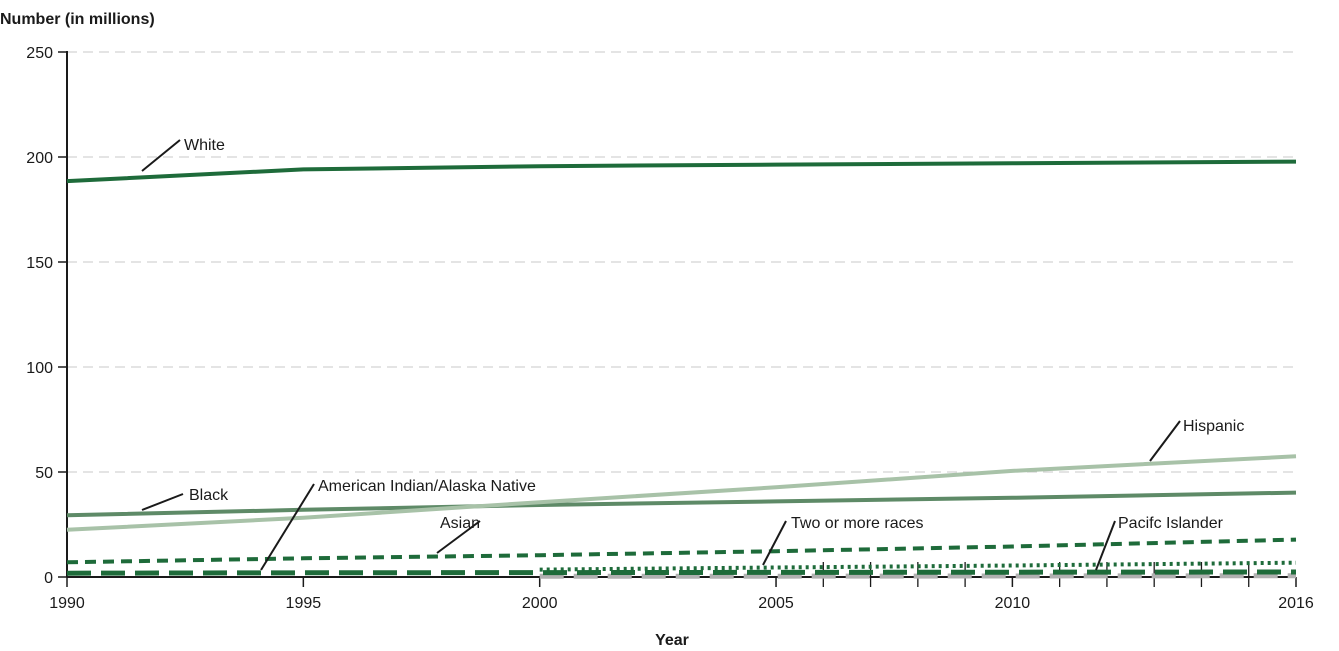 This screenshot has width=1339, height=651. I want to click on leader-line-hispanic, so click(1165, 441).